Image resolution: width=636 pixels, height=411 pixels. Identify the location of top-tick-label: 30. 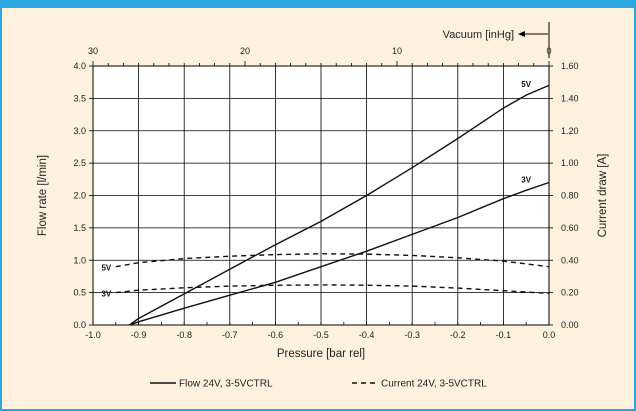
(93, 51).